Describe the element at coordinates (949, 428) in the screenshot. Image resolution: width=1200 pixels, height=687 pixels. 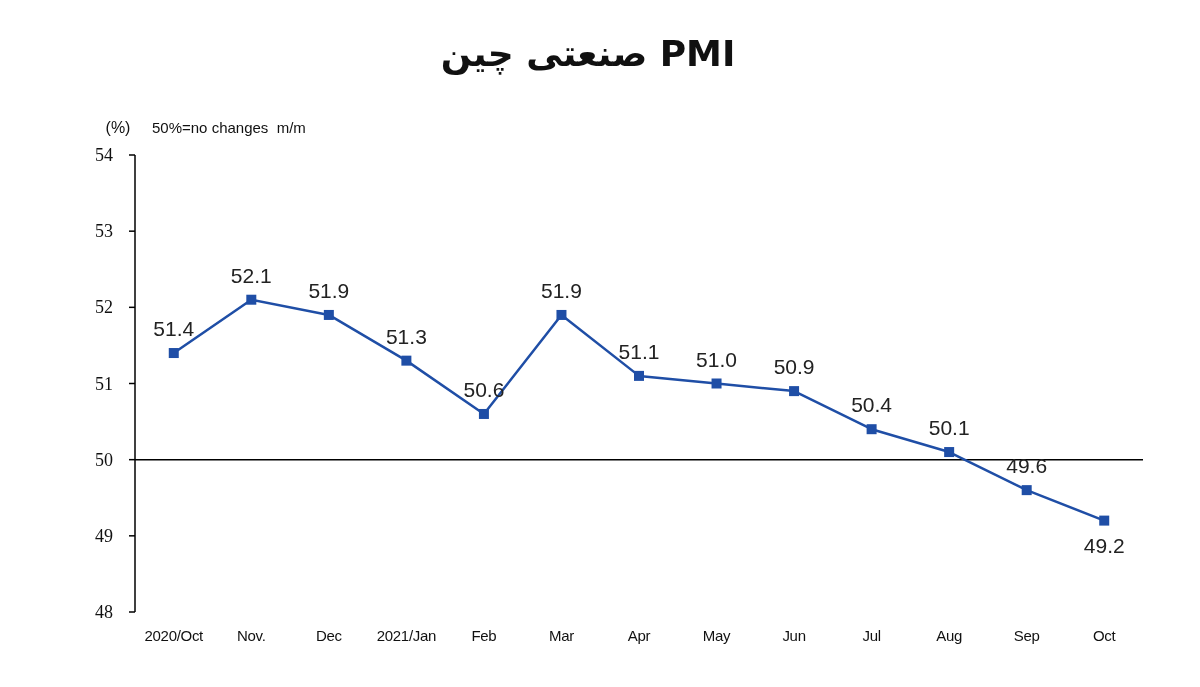
I see `data-label: 50.1` at that location.